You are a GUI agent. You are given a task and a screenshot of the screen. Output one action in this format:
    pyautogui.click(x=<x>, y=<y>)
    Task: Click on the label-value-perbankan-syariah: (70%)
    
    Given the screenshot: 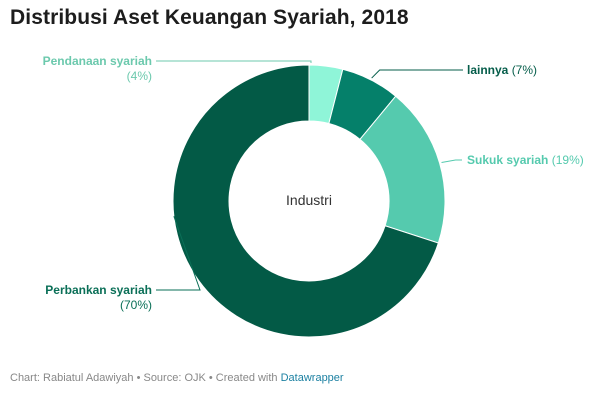 What is the action you would take?
    pyautogui.click(x=136, y=305)
    